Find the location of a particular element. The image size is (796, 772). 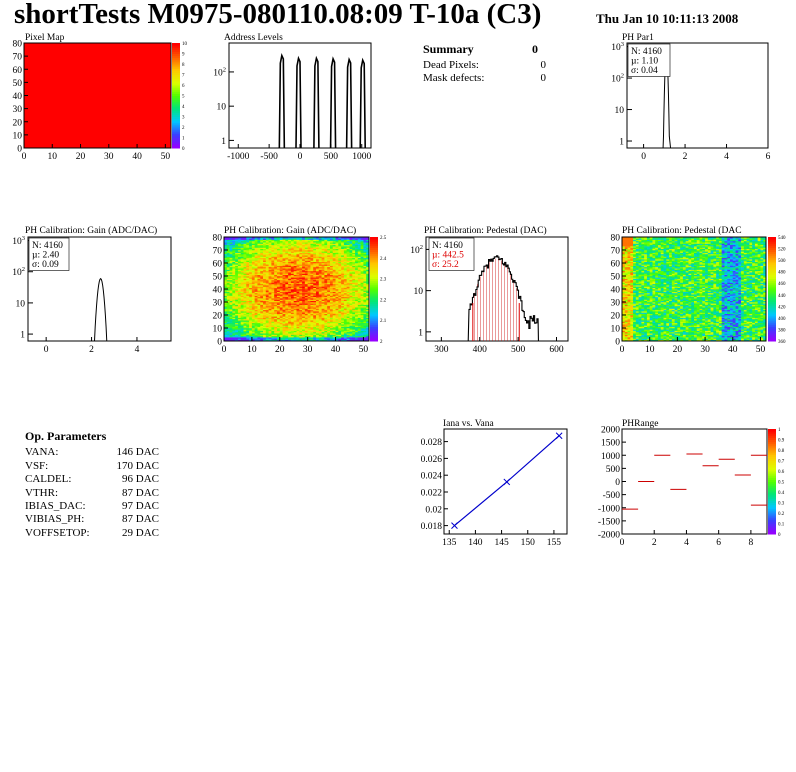

param-label: IBIAS_DAC: is located at coordinates (55, 505).